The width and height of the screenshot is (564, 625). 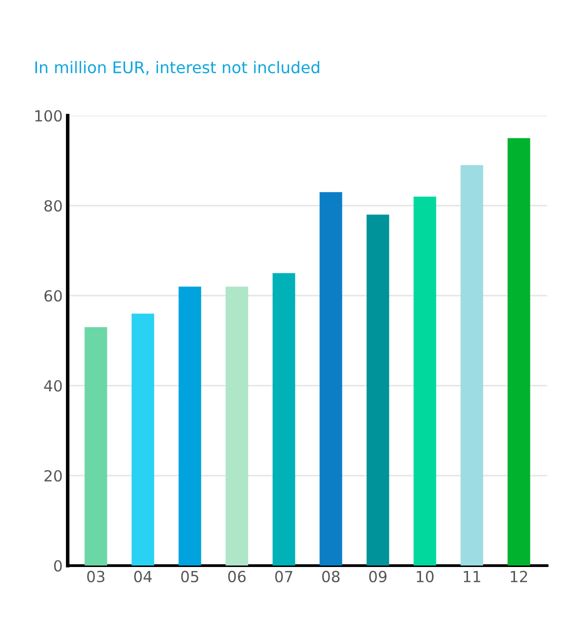 What do you see at coordinates (331, 576) in the screenshot?
I see `x-tick-label: 08` at bounding box center [331, 576].